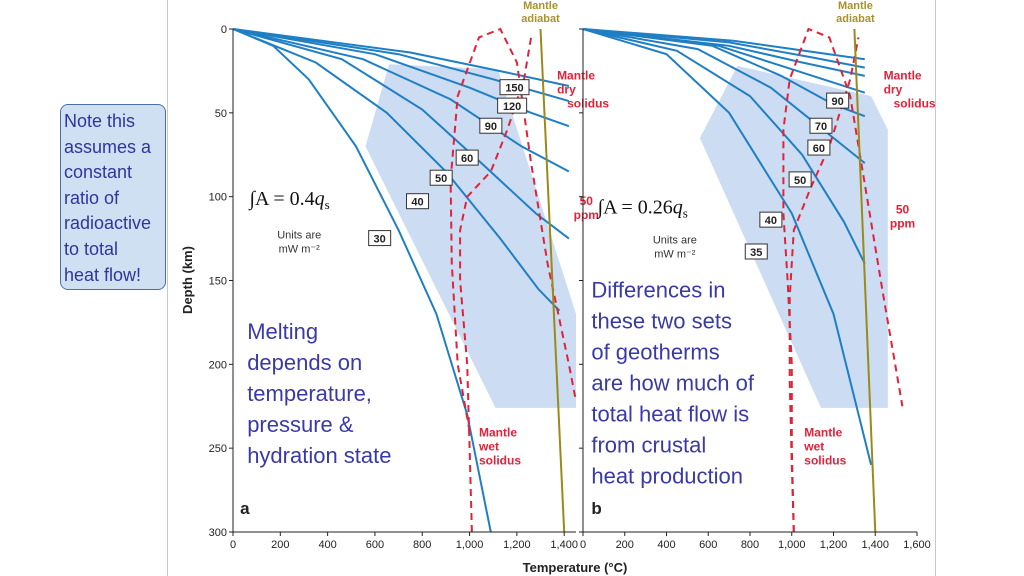 The height and width of the screenshot is (576, 1024). What do you see at coordinates (552, 280) in the screenshot?
I see `mantle-adiabat-line` at bounding box center [552, 280].